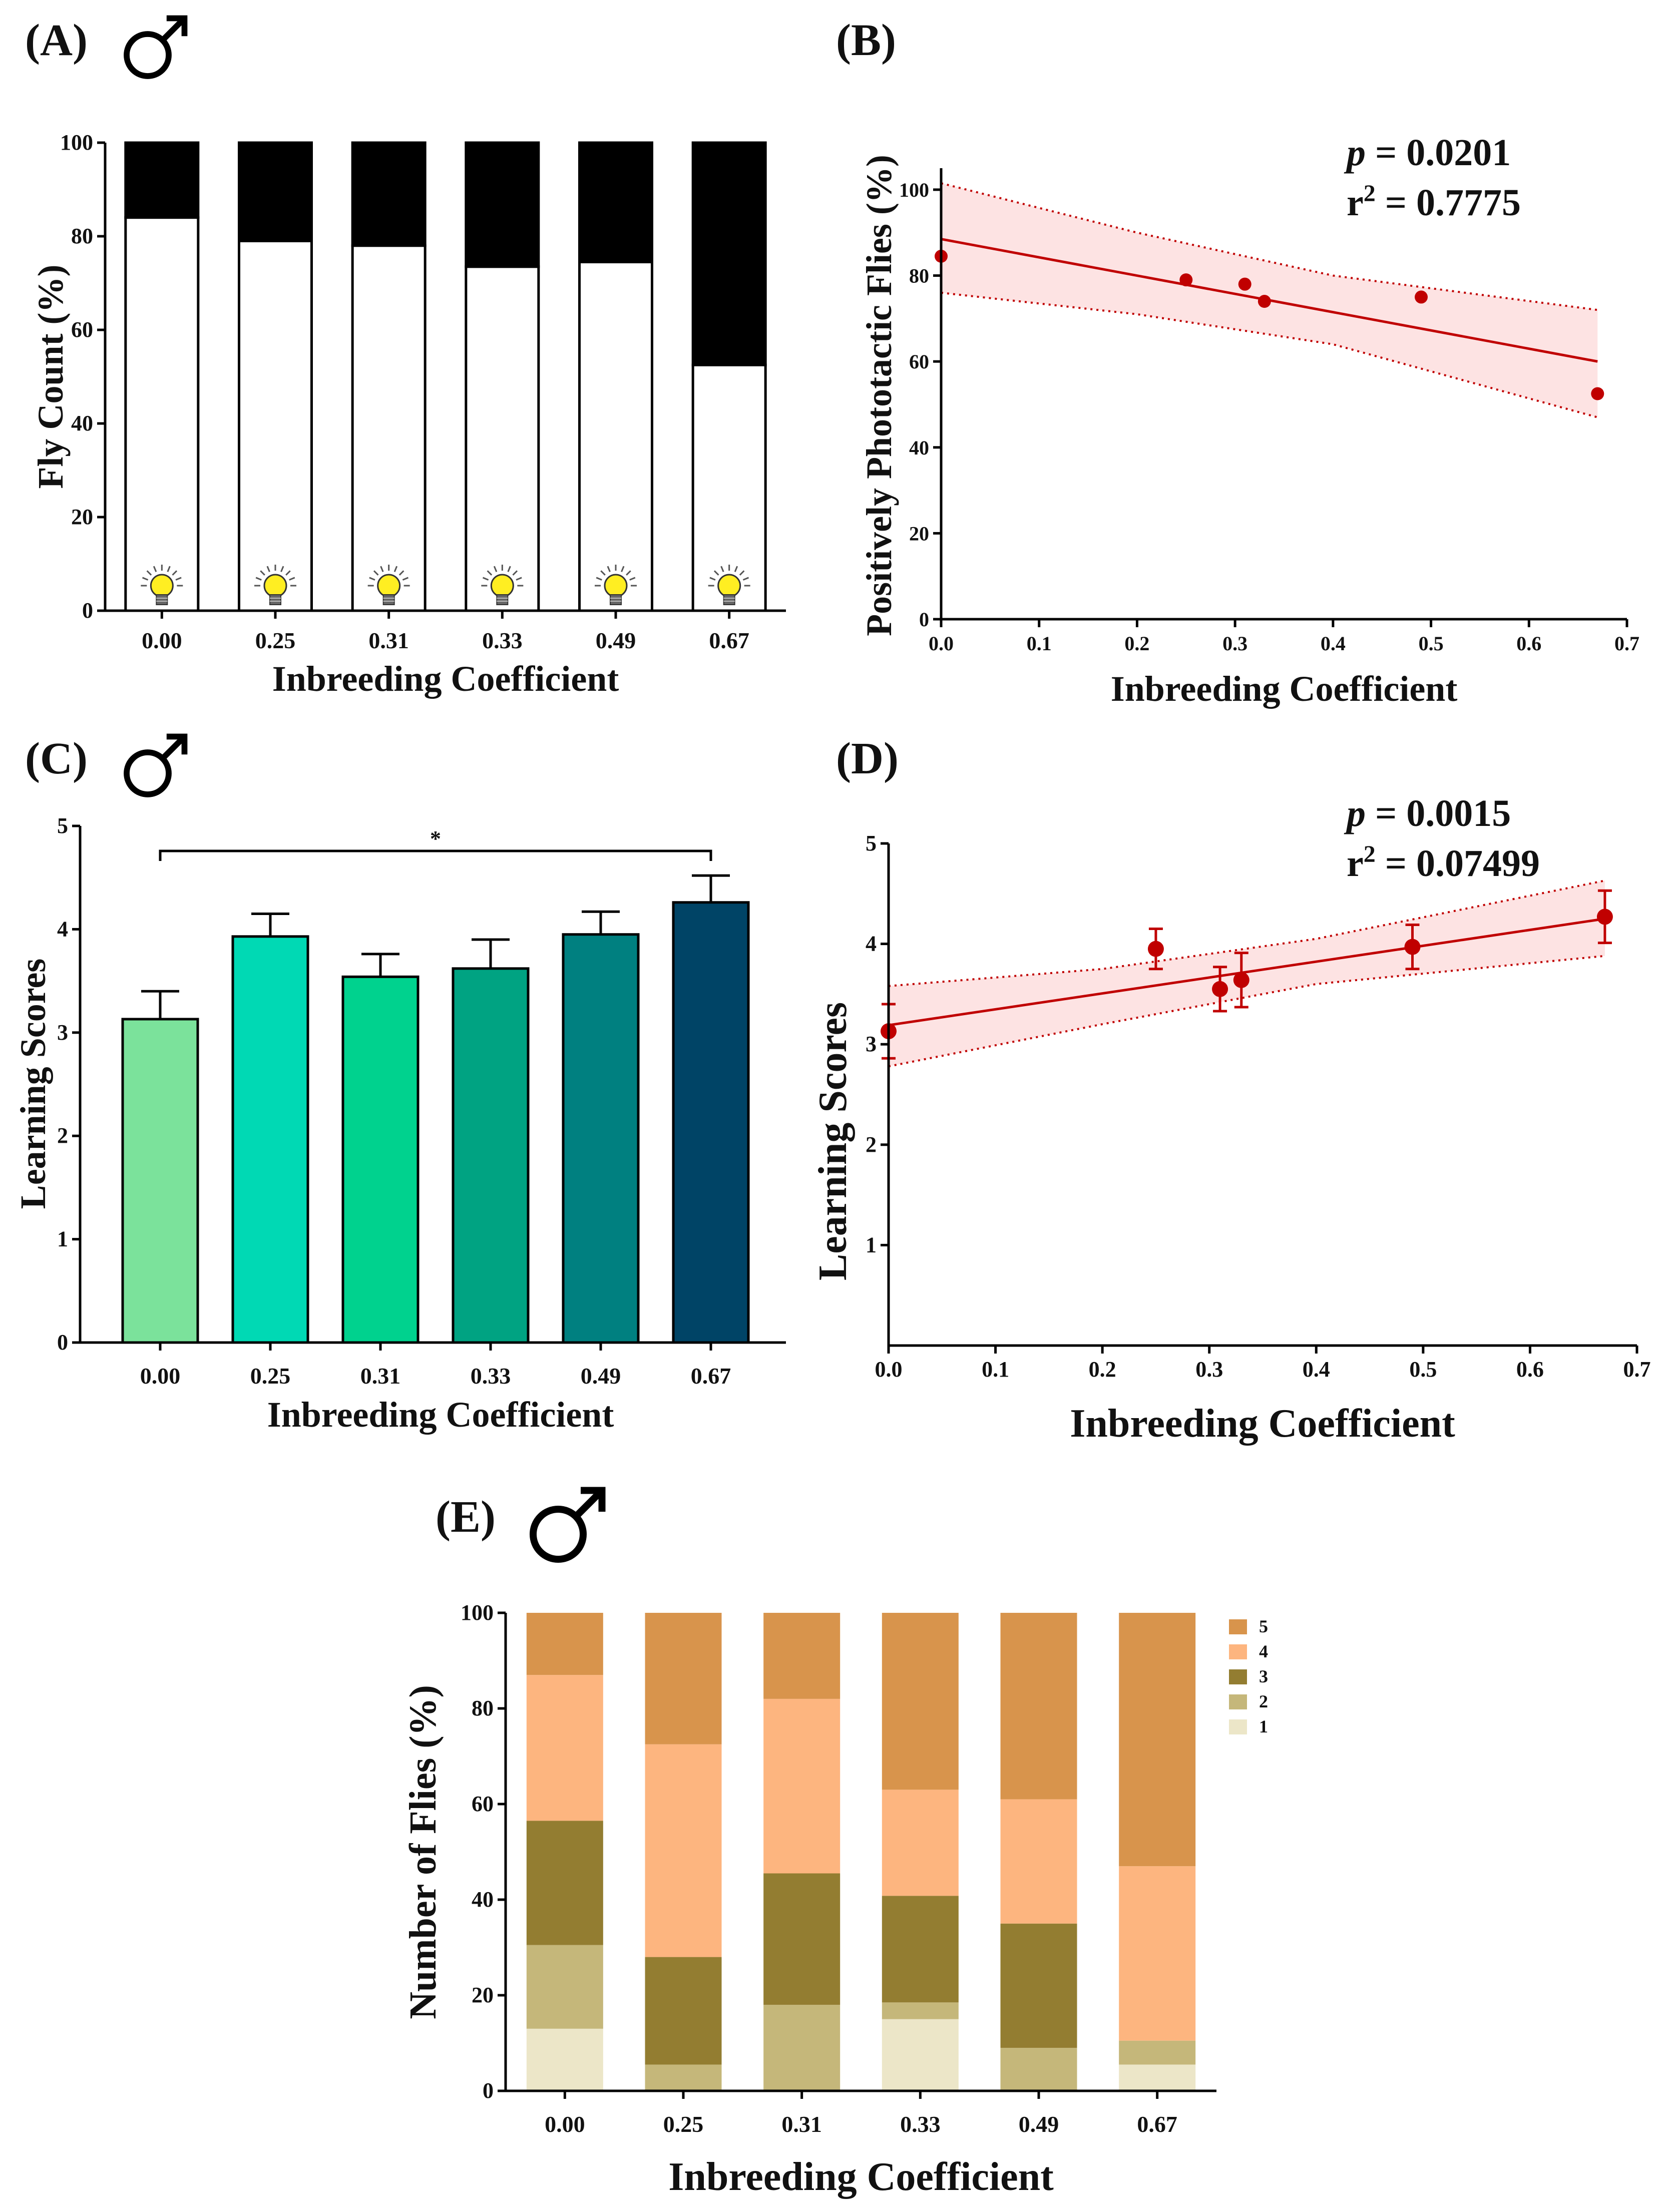 This screenshot has height=2212, width=1671. Describe the element at coordinates (435, 855) in the screenshot. I see `significance-bracket` at that location.